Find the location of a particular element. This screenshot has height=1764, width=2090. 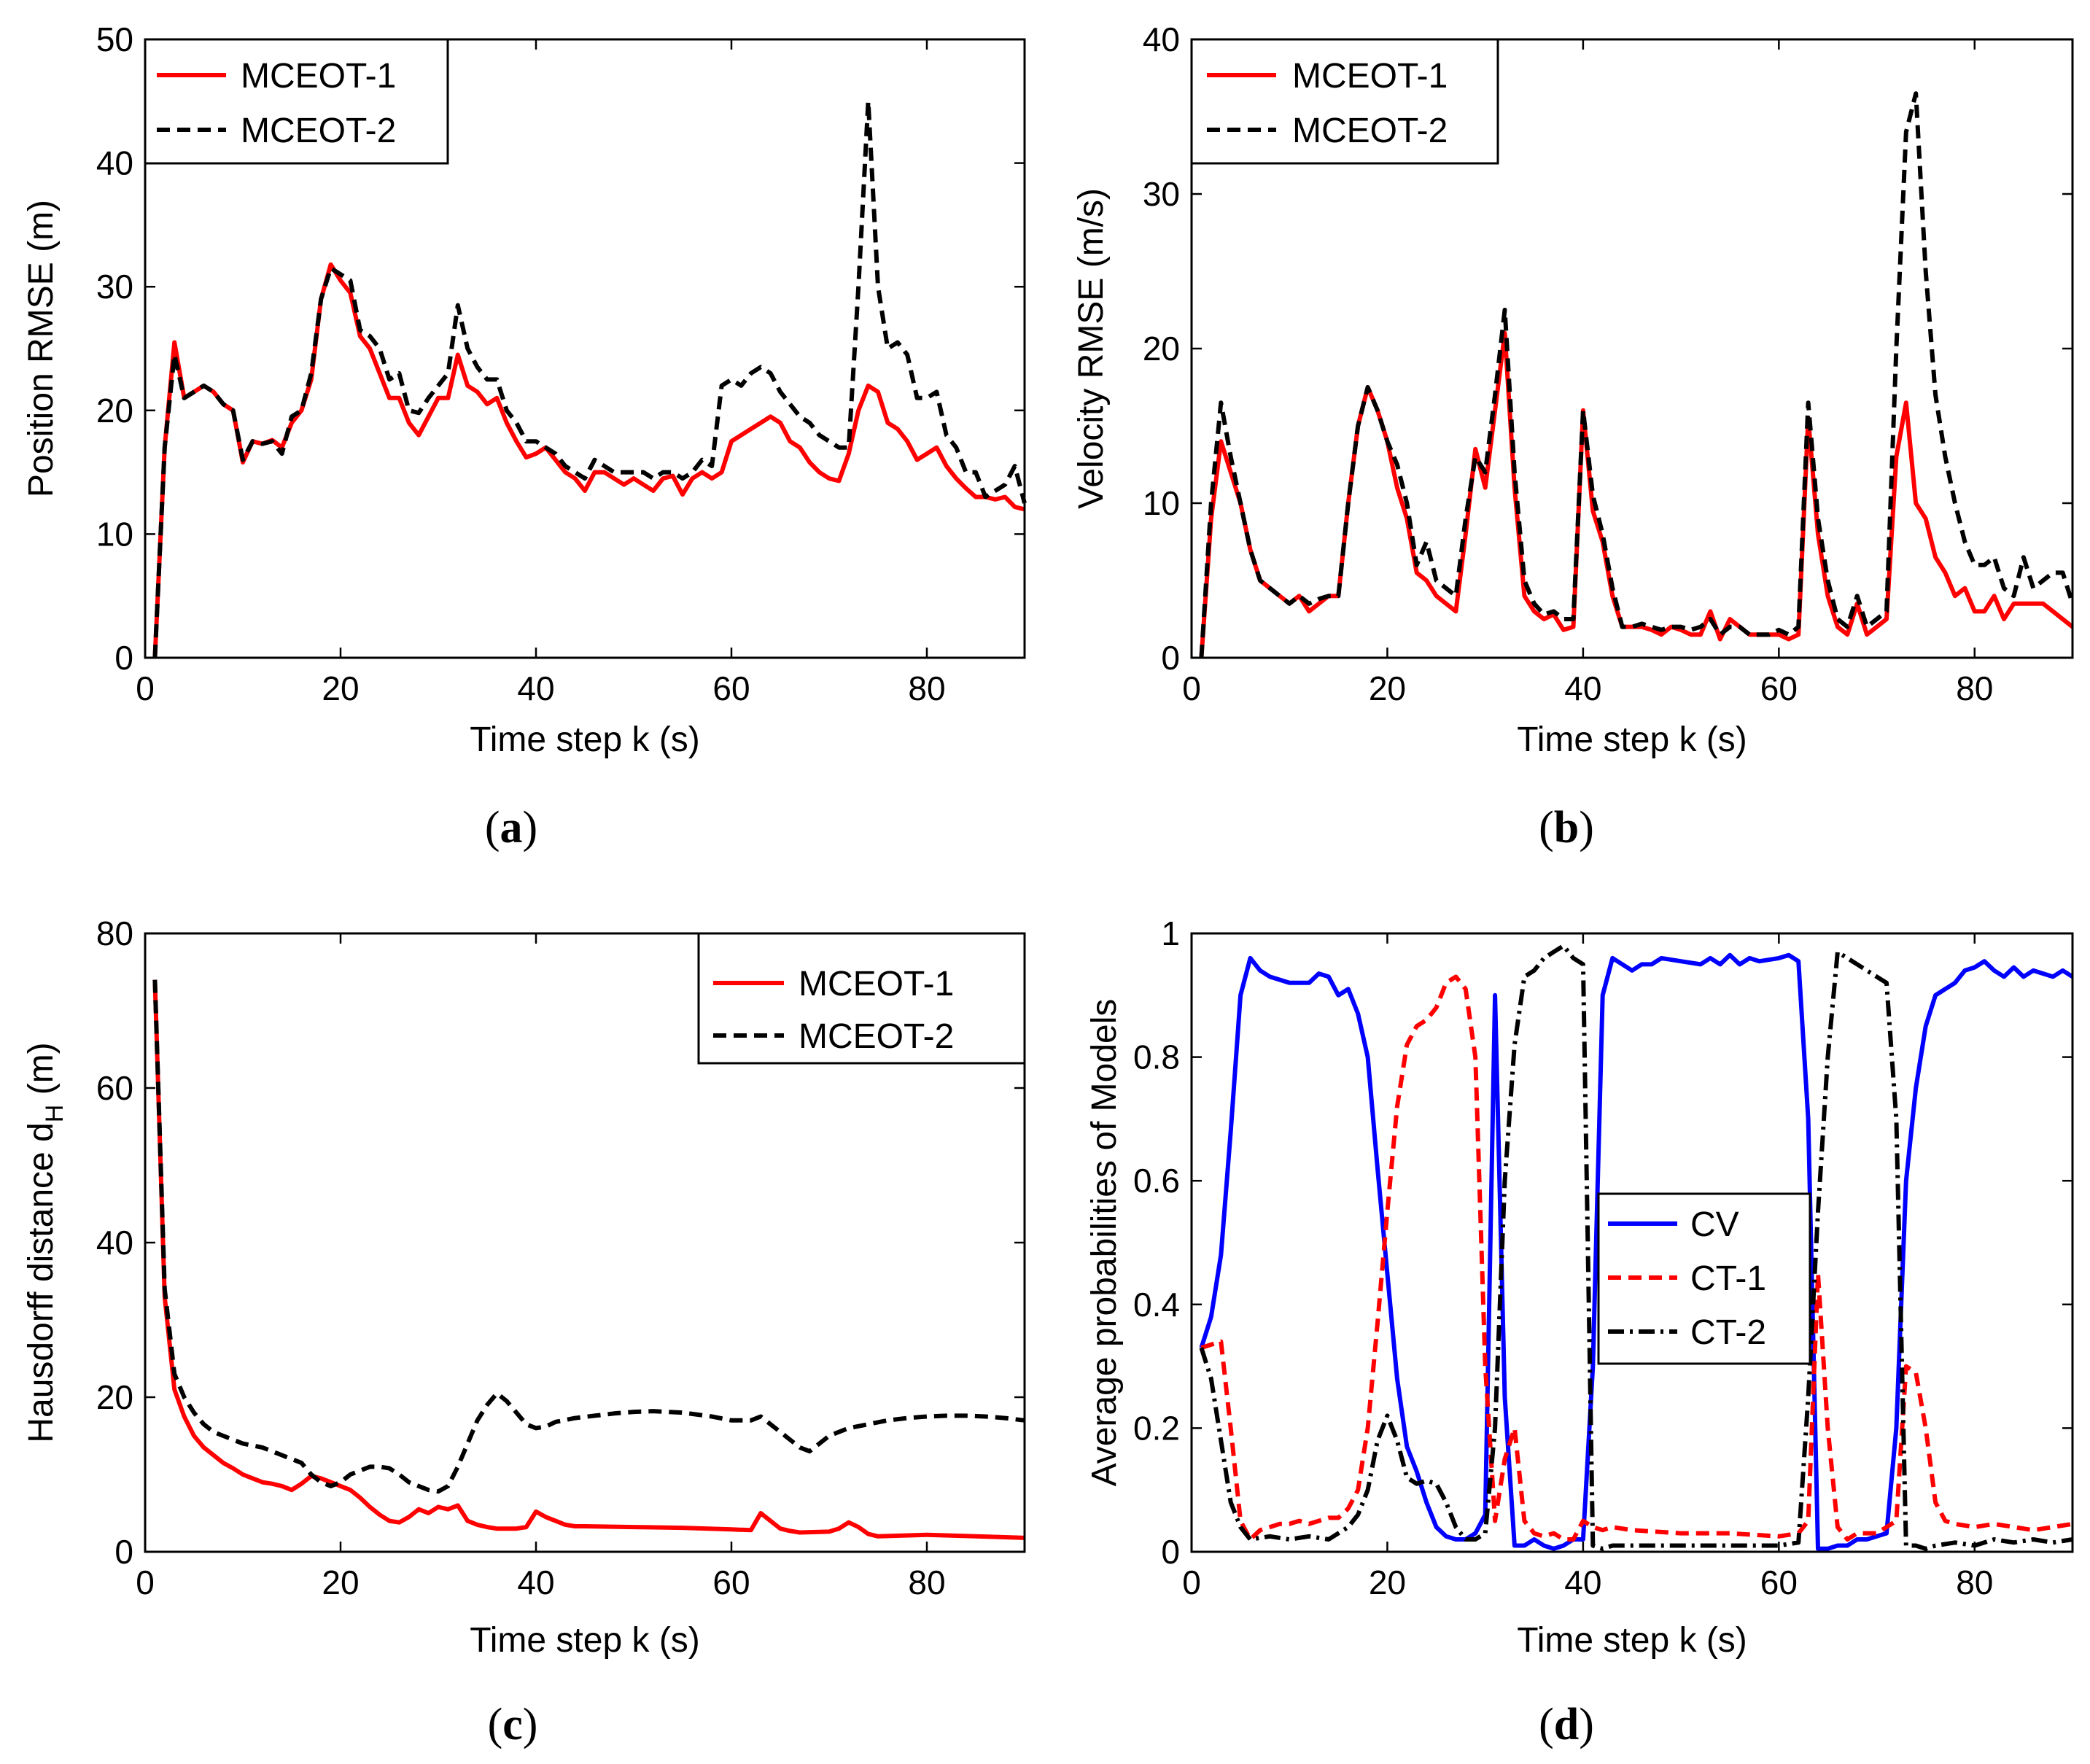

panel-a-ytick-label-4: 40 is located at coordinates (115, 163).